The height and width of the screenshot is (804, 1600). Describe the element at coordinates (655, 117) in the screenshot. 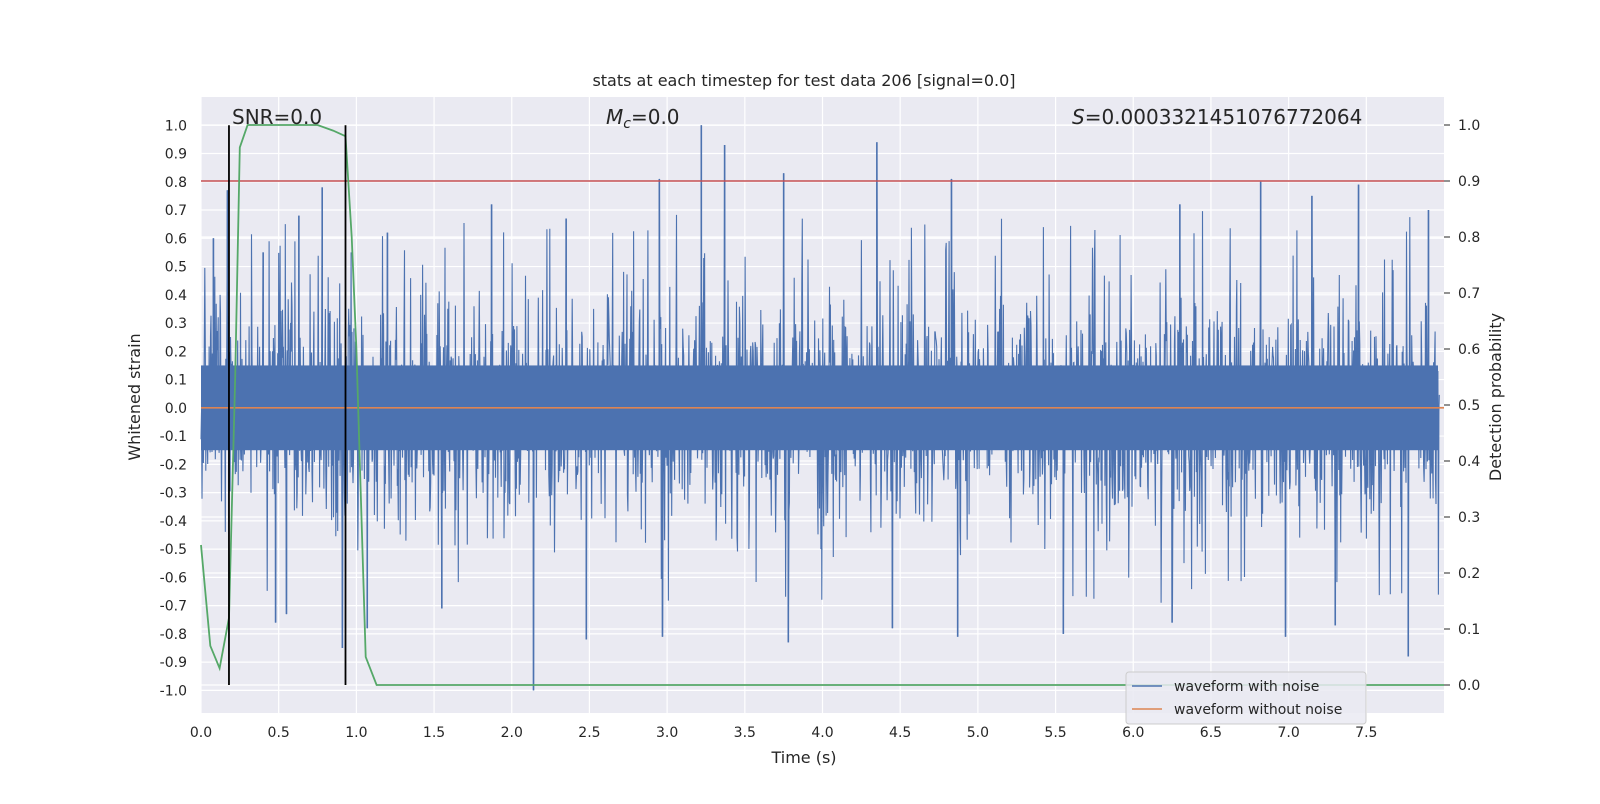

I see `mc-value: =0.0` at that location.